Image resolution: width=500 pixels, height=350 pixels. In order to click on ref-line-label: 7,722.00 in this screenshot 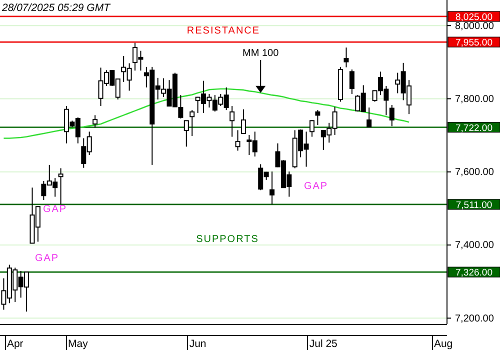, I will do `click(474, 128)`.